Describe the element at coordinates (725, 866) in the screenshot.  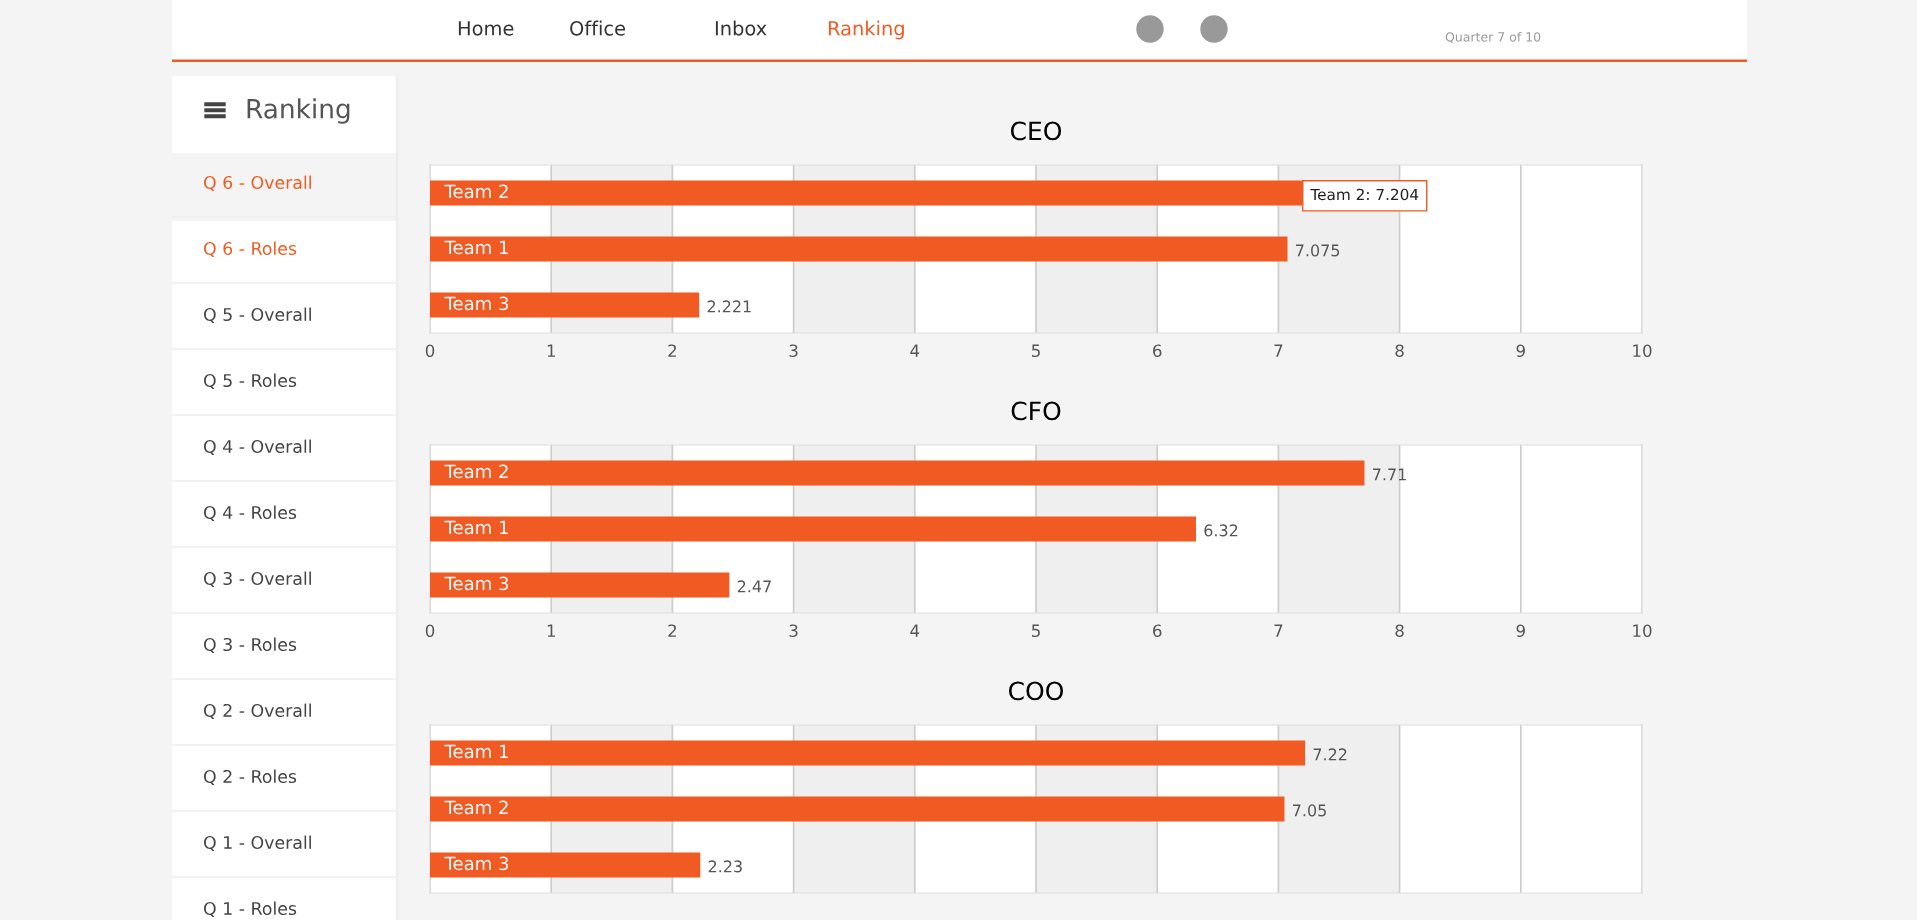
I see `data-label: 2.23` at that location.